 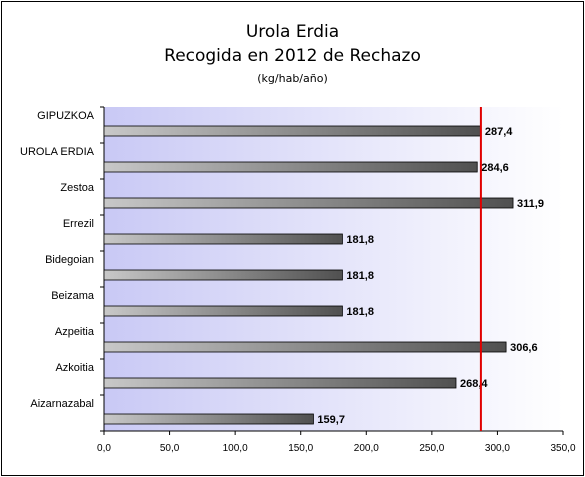 What do you see at coordinates (495, 168) in the screenshot?
I see `data-label: 284,6` at bounding box center [495, 168].